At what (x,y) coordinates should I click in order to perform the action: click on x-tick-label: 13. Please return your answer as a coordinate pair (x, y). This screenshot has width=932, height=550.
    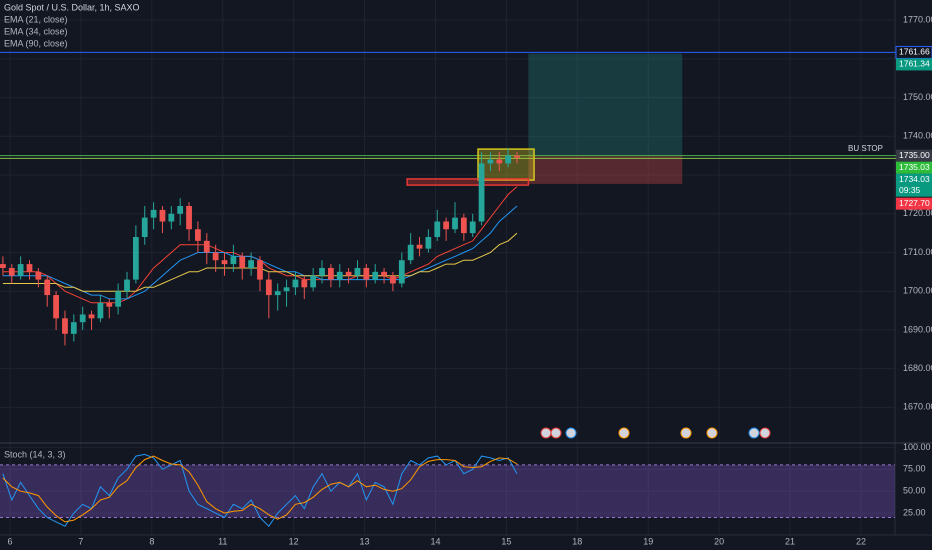
    Looking at the image, I should click on (365, 541).